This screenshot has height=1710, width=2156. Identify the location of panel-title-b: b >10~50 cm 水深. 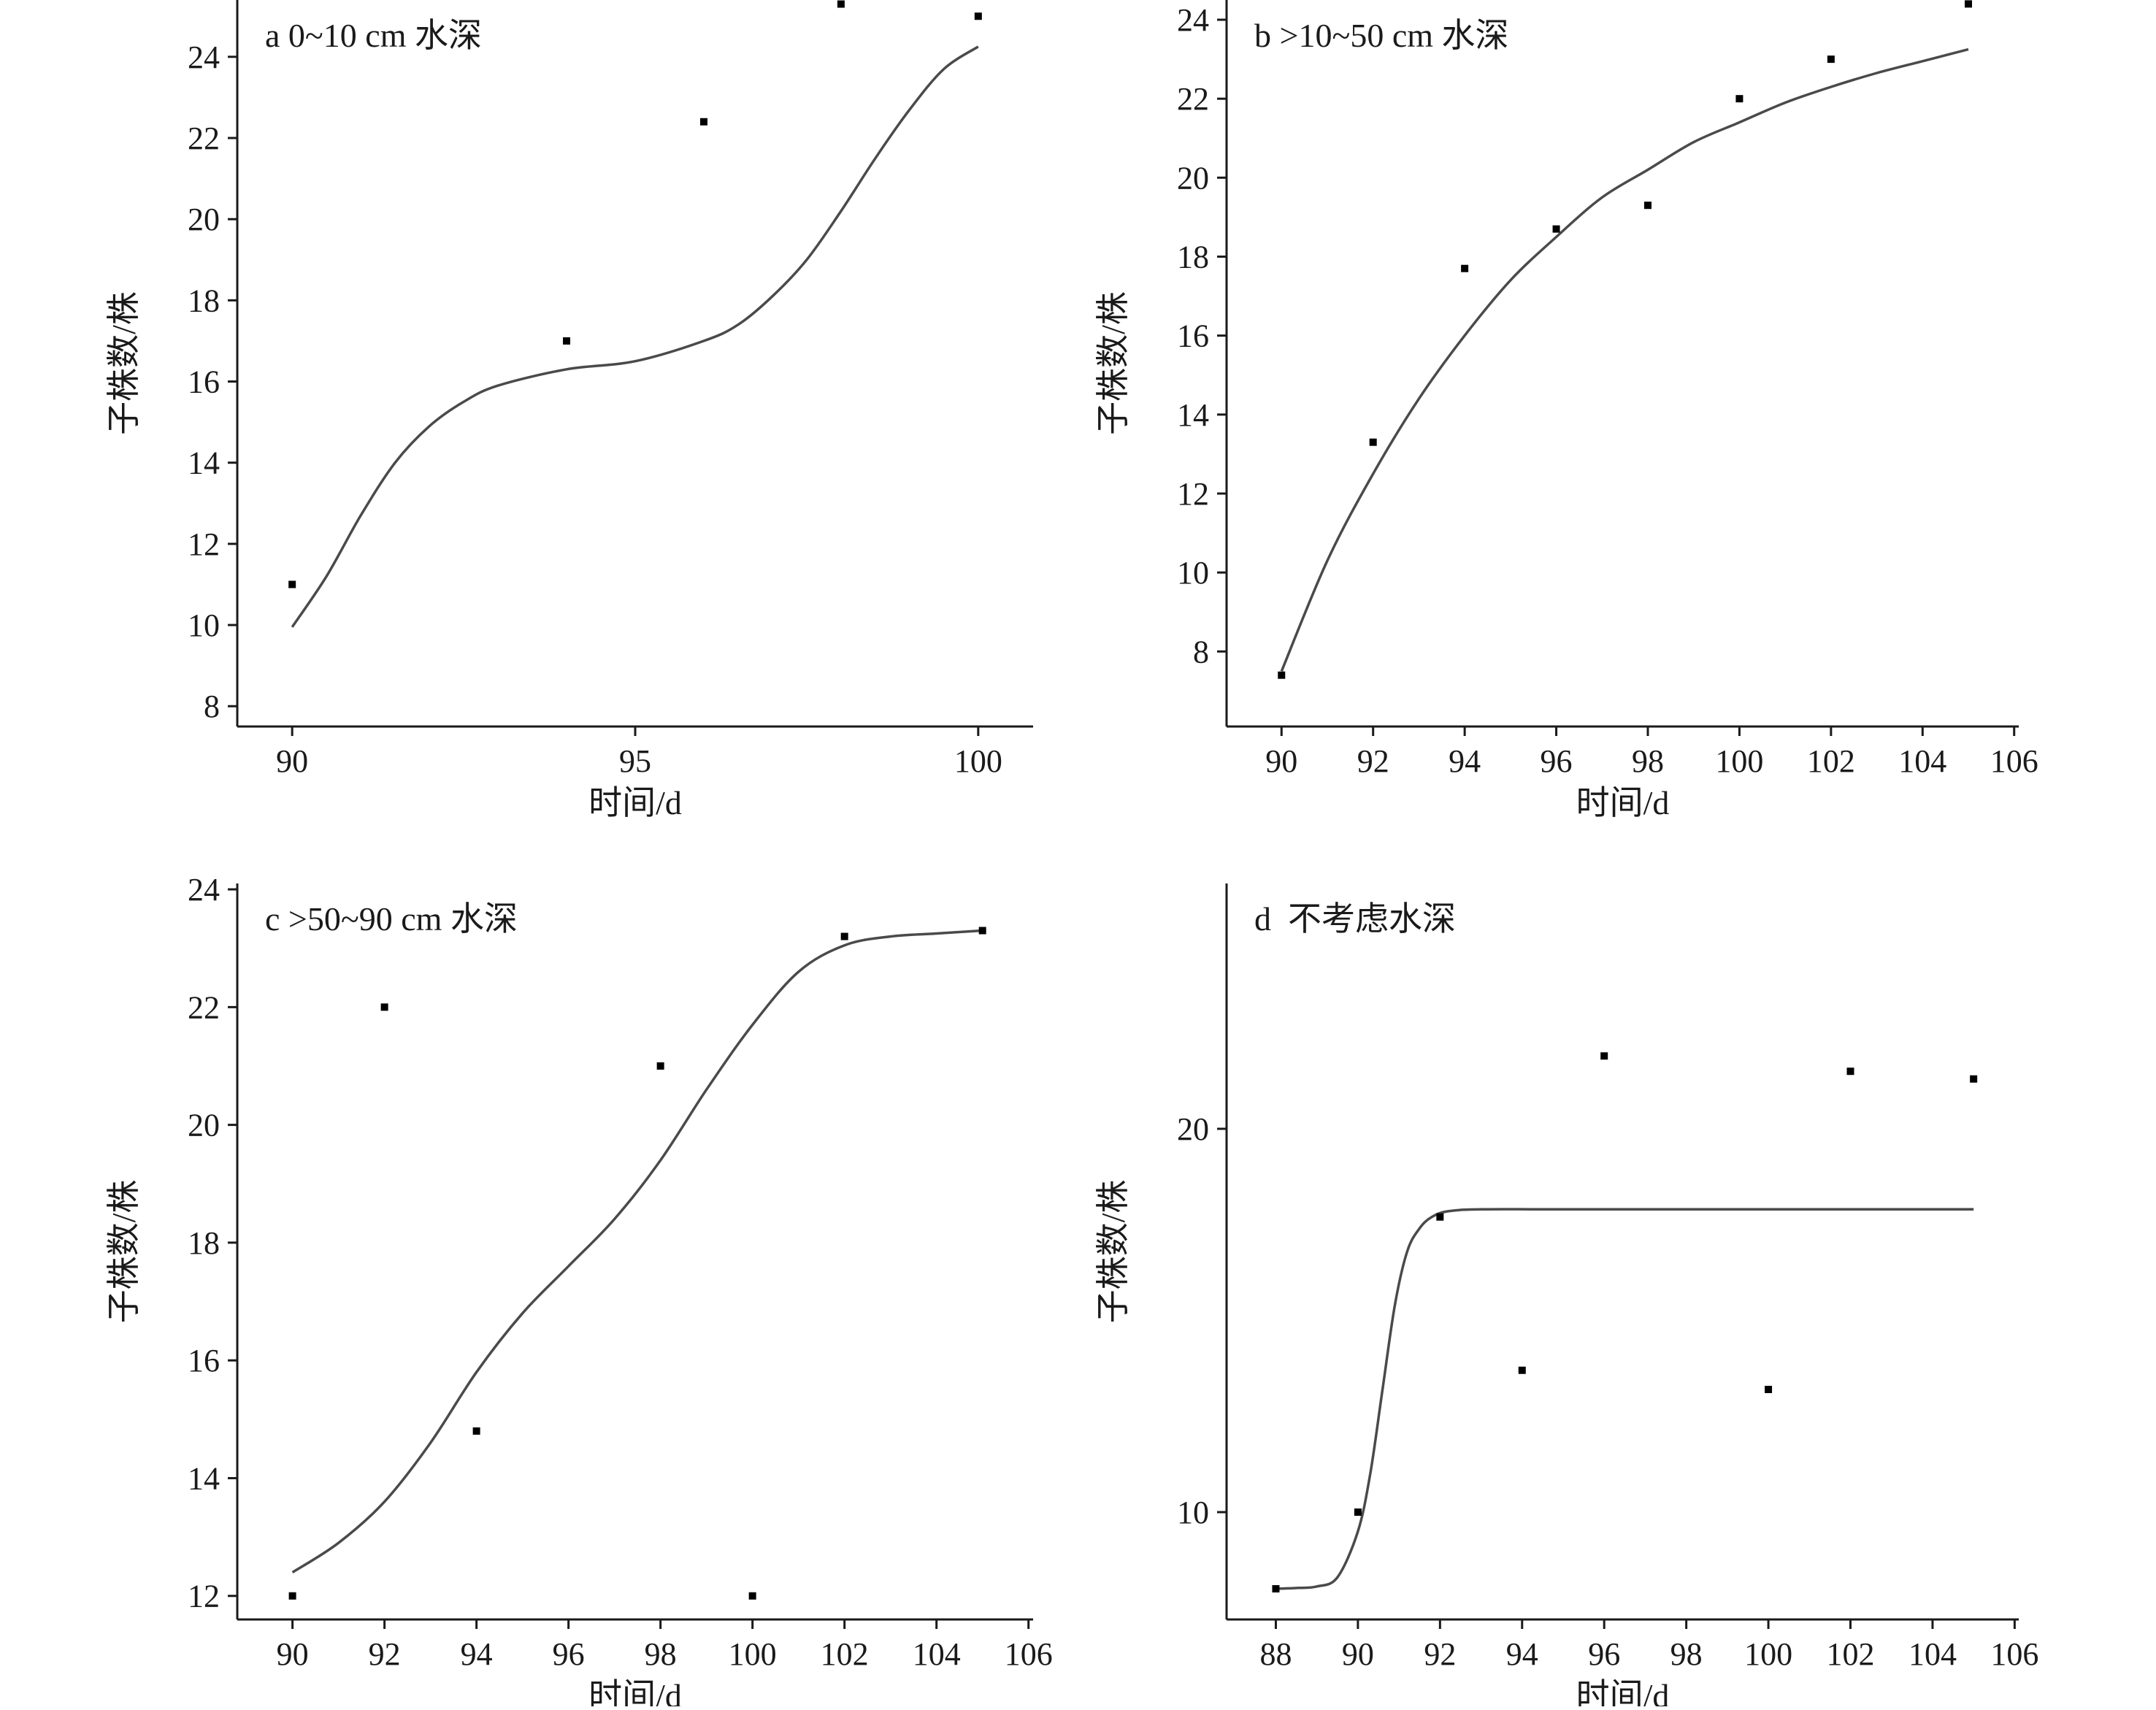
(1381, 35).